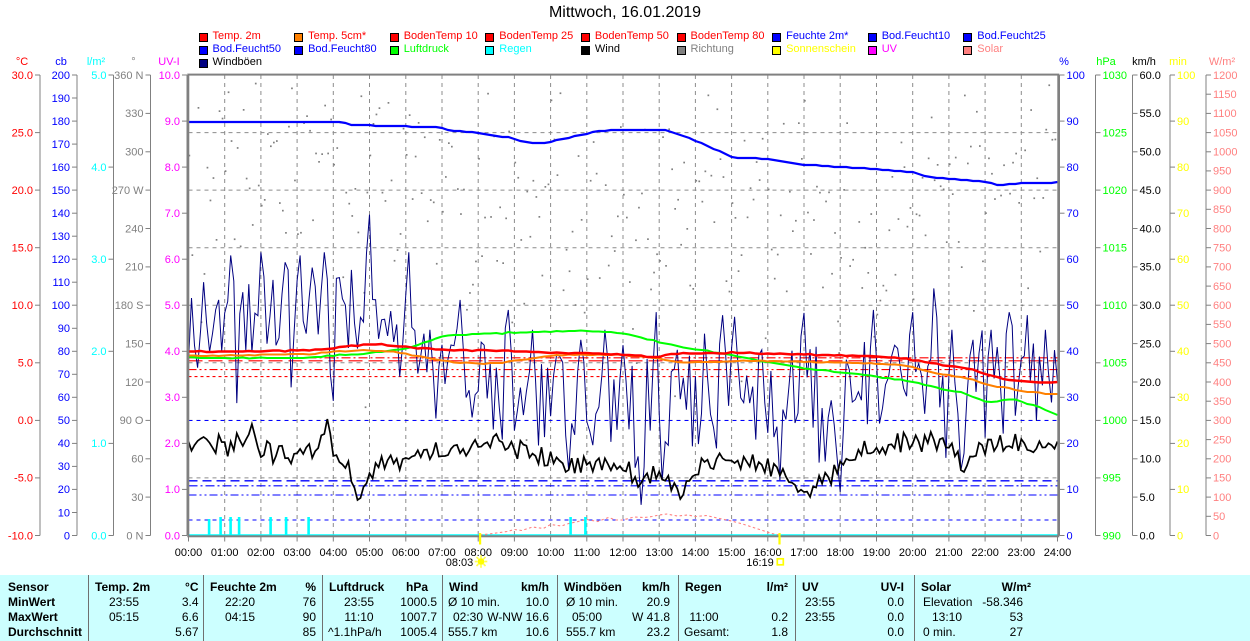 The width and height of the screenshot is (1250, 641). What do you see at coordinates (128, 191) in the screenshot?
I see `svg-text: 270 W` at bounding box center [128, 191].